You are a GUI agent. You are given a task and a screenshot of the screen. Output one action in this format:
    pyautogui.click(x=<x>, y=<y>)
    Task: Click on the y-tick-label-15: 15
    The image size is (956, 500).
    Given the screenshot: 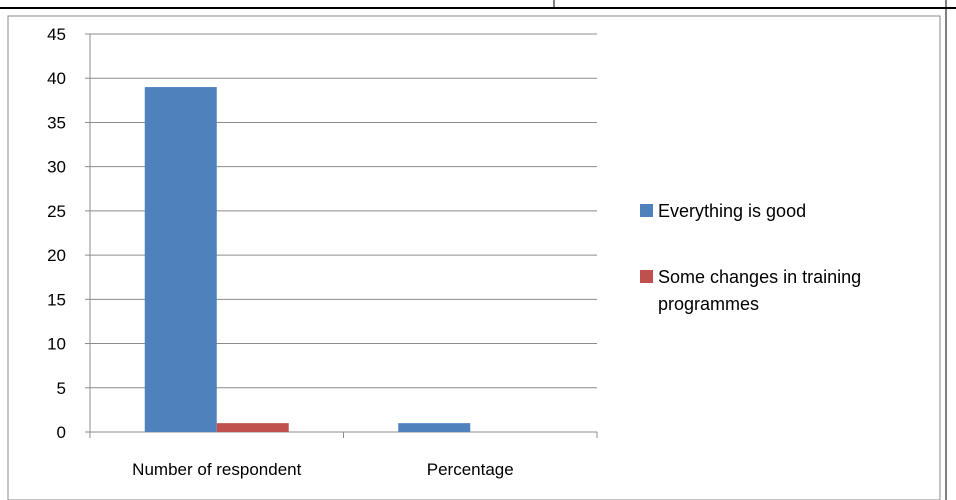 What is the action you would take?
    pyautogui.click(x=56, y=299)
    